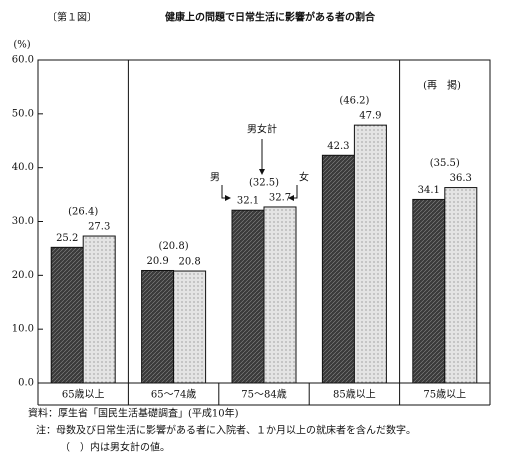 The width and height of the screenshot is (505, 476). I want to click on x-tick-label: 75～84歳, so click(263, 395).